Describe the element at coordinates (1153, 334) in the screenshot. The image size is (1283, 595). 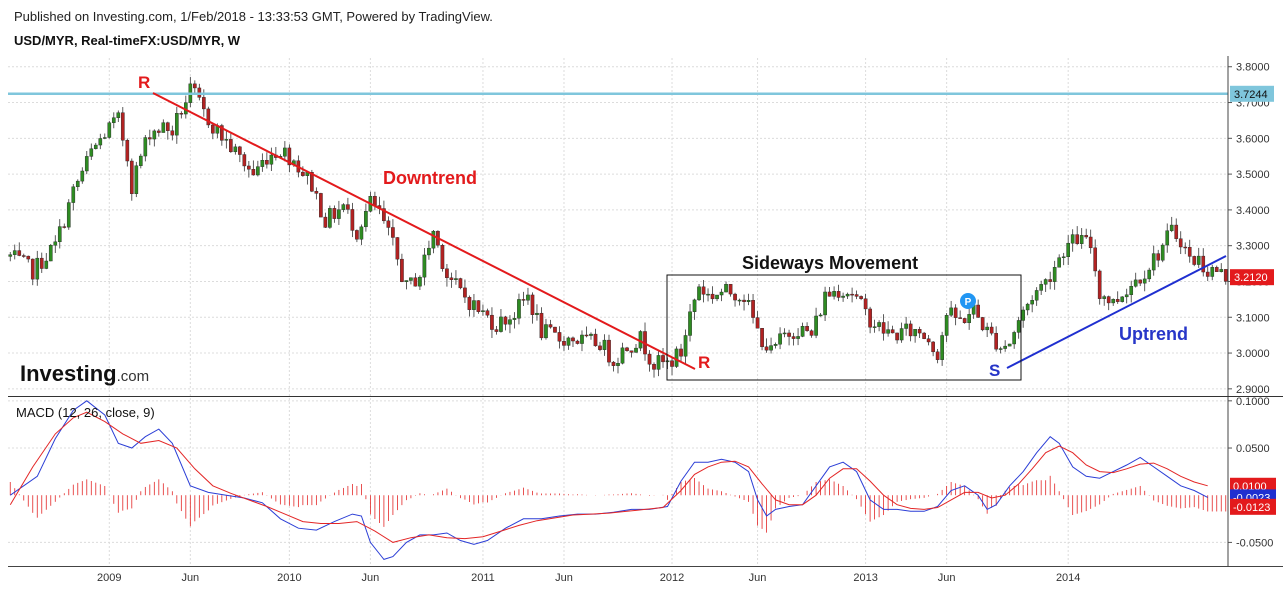
I see `uptrend-label: Uptrend` at that location.